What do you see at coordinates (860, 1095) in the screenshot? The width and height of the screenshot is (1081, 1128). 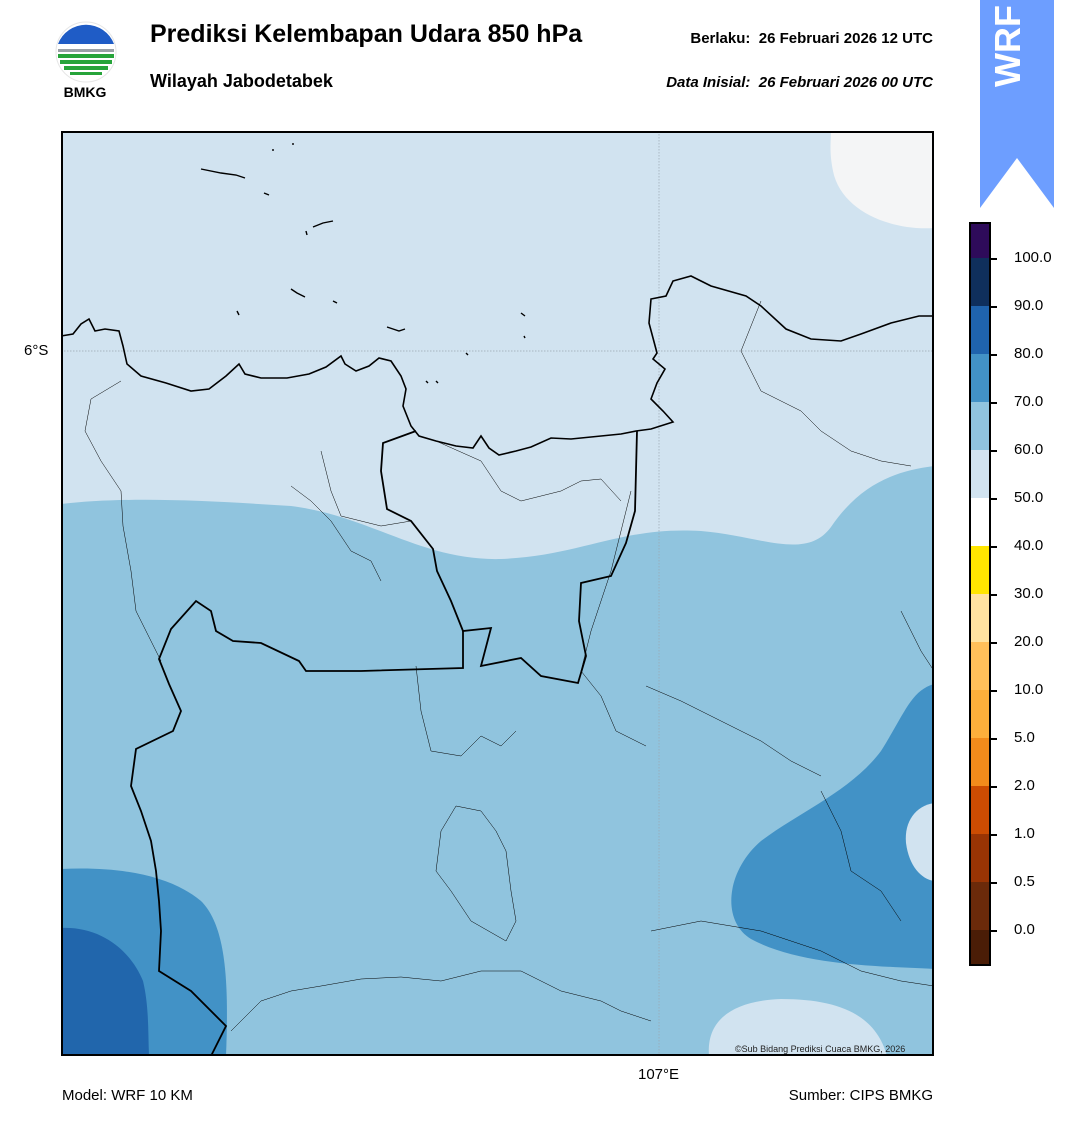 I see `source-label: Sumber: CIPS BMKG` at bounding box center [860, 1095].